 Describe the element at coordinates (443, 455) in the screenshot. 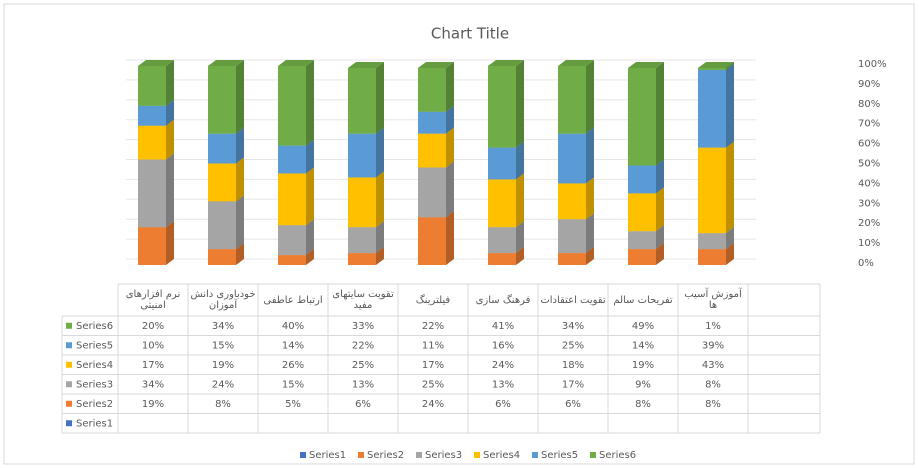

I see `legend-label: Series3` at that location.